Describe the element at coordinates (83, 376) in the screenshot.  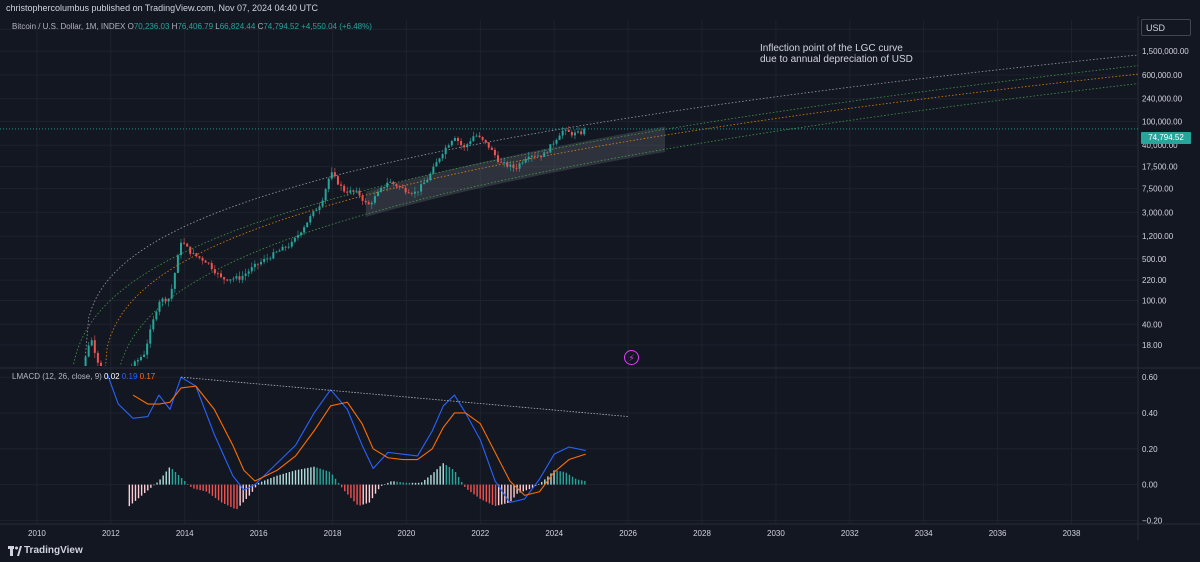
I see `macd-legend: LMACD (12, 26, close, 9) 0.02 0.19 0.17` at that location.